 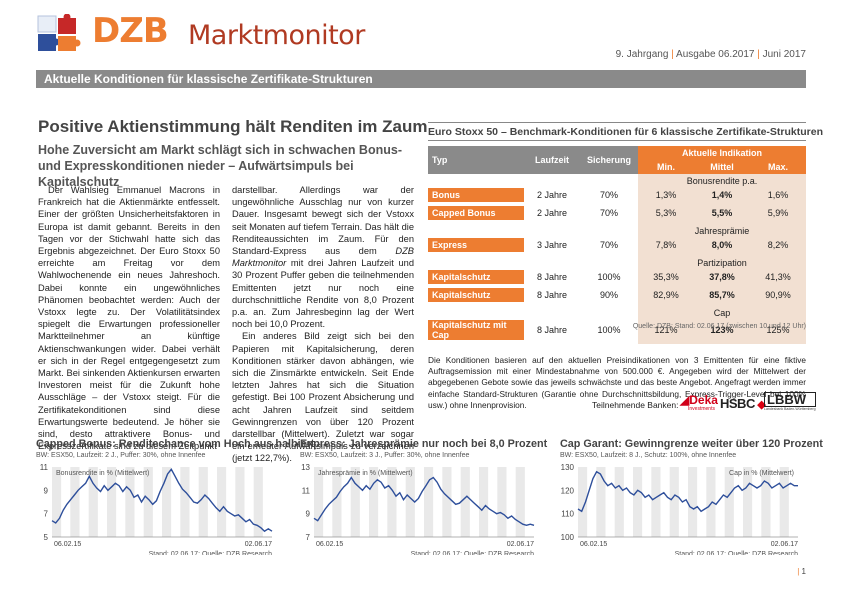 I want to click on y-axis-label: Cap in % (Mittelwert), so click(x=761, y=473).